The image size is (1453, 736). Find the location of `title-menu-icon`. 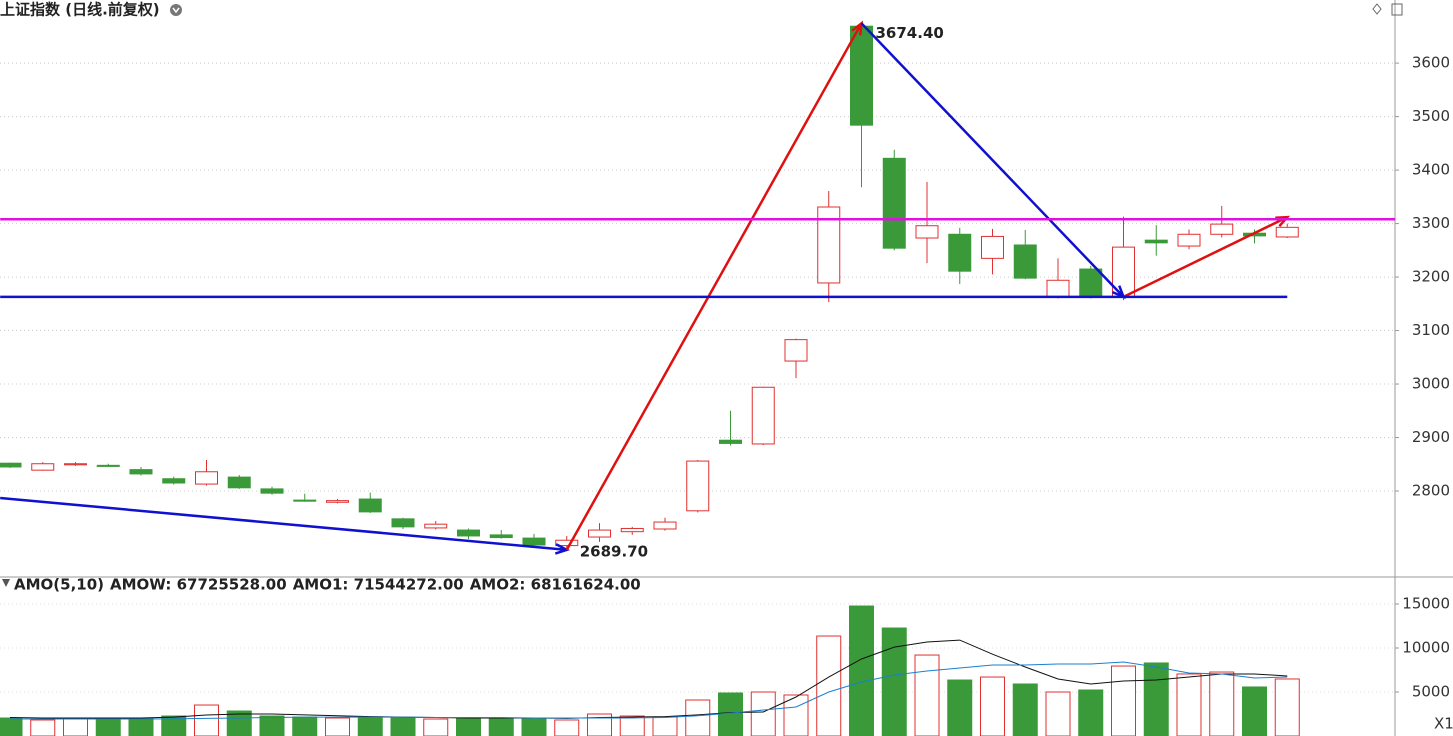

title-menu-icon is located at coordinates (176, 10).